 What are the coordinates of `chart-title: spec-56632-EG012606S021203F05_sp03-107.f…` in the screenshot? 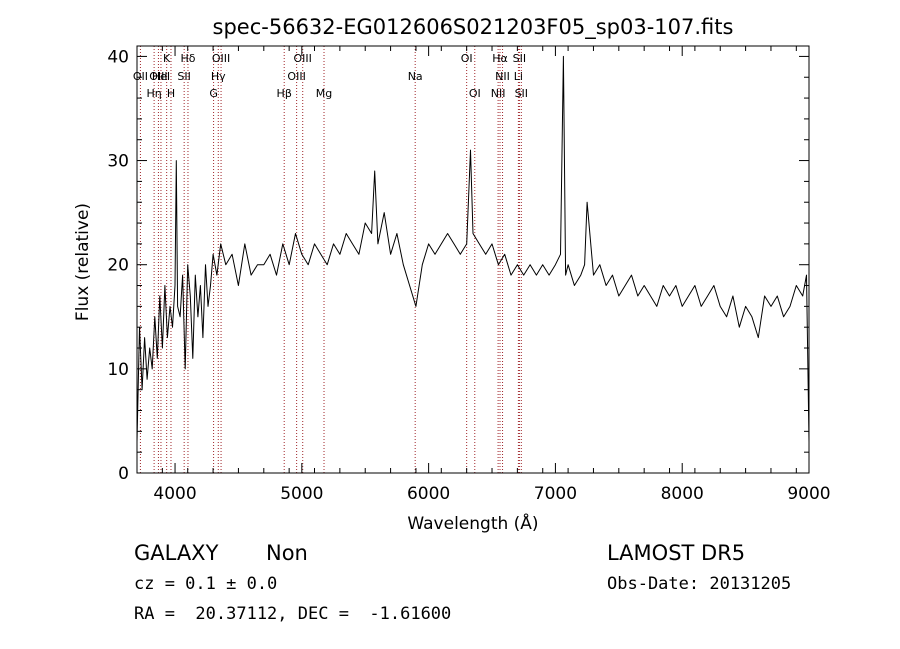 It's located at (473, 27).